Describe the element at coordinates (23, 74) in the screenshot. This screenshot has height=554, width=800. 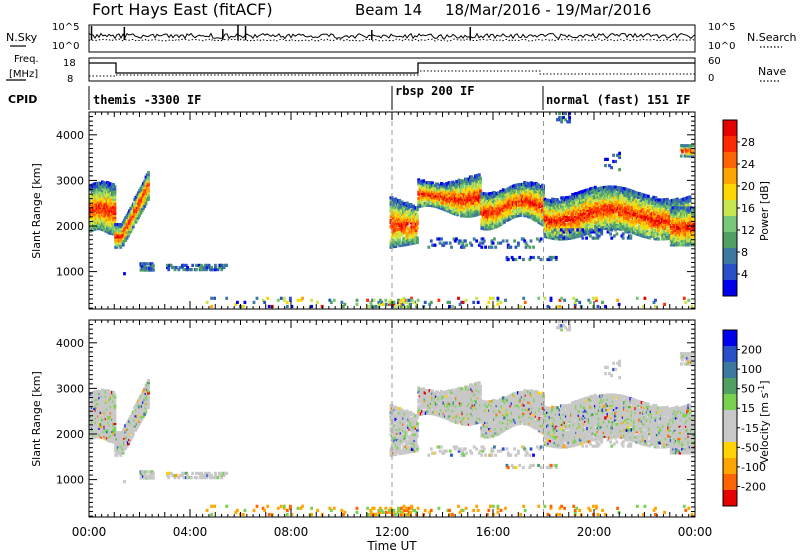
I see `freq-unit: [MHz]` at that location.